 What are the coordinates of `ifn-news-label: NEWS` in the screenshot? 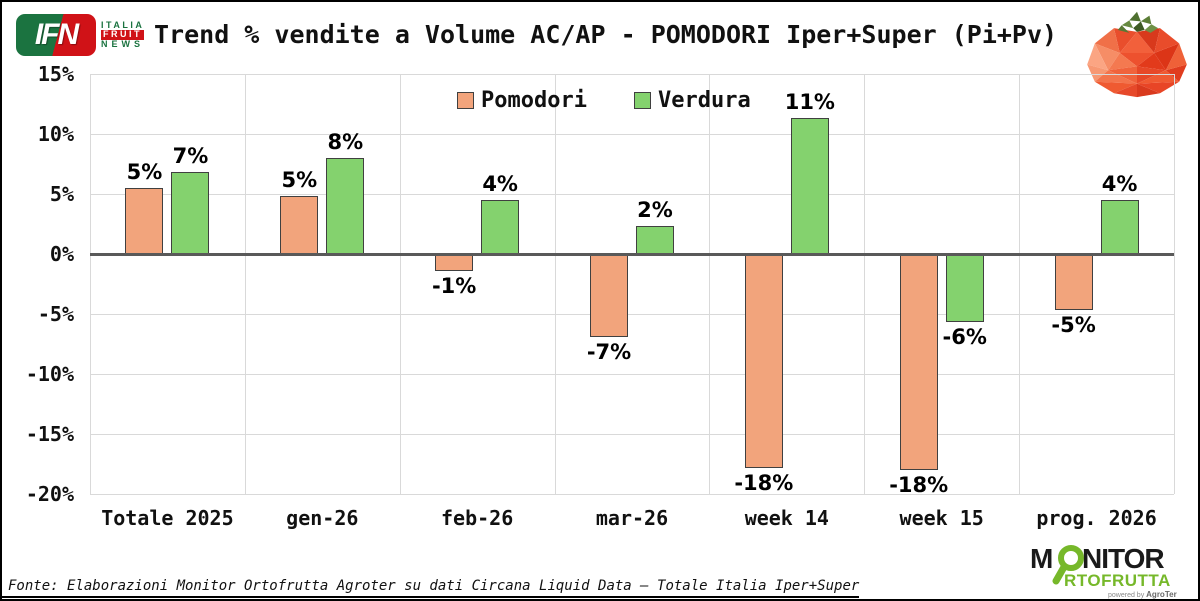 It's located at (122, 43).